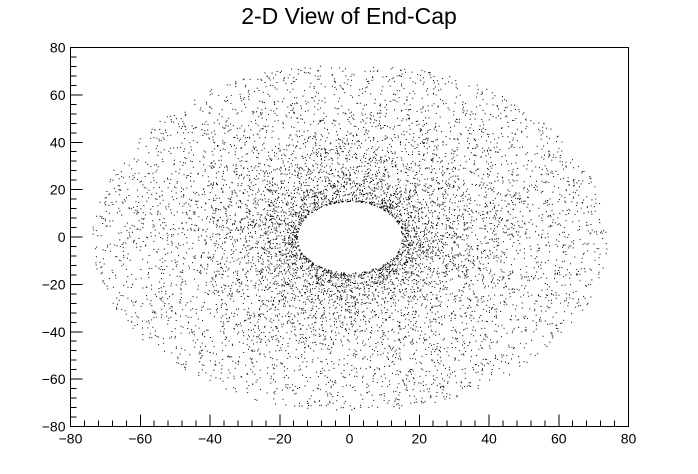  Describe the element at coordinates (54, 284) in the screenshot. I see `y-tick-label: −20` at that location.